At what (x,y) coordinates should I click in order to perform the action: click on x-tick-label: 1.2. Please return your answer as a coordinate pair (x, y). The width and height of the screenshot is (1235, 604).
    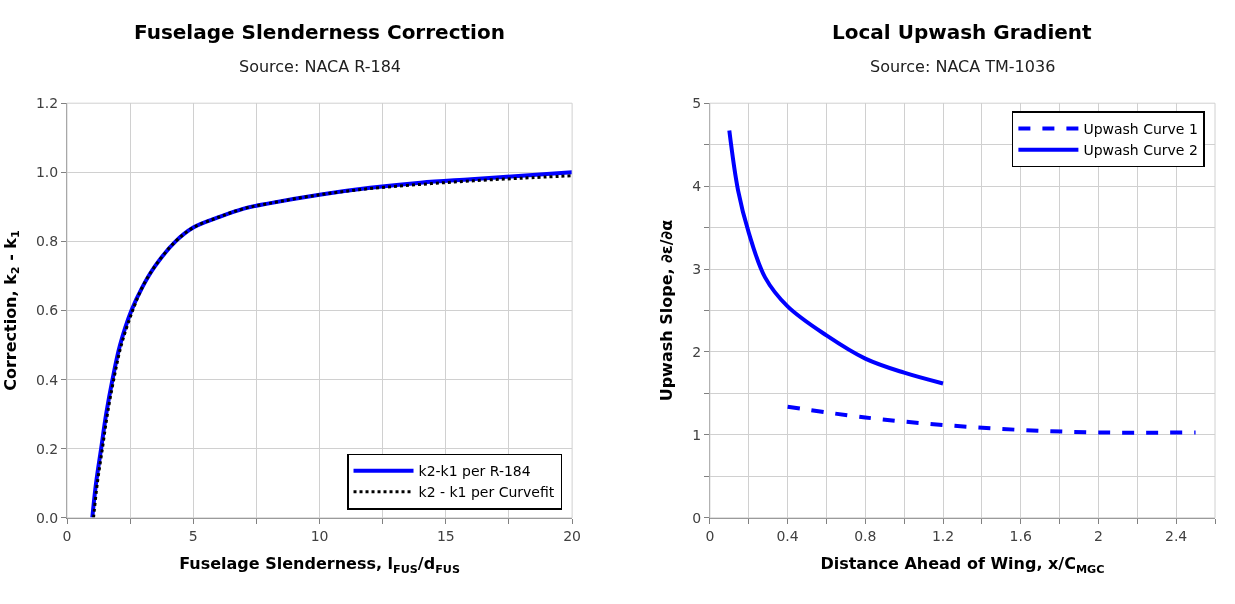
    Looking at the image, I should click on (943, 535).